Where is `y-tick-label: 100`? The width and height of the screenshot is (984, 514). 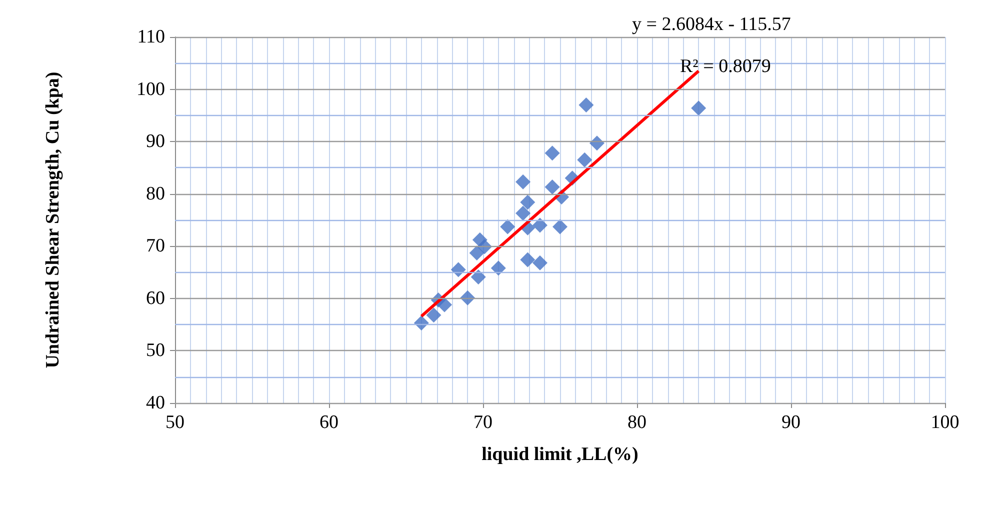
y-tick-label: 100 is located at coordinates (150, 89).